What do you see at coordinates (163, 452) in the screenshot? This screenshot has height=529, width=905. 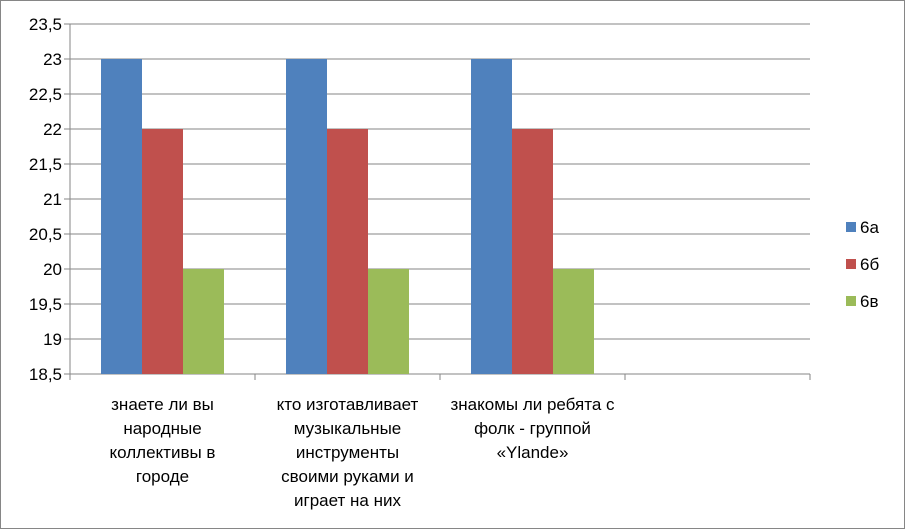 I see `x-category-label-line: коллективы в` at bounding box center [163, 452].